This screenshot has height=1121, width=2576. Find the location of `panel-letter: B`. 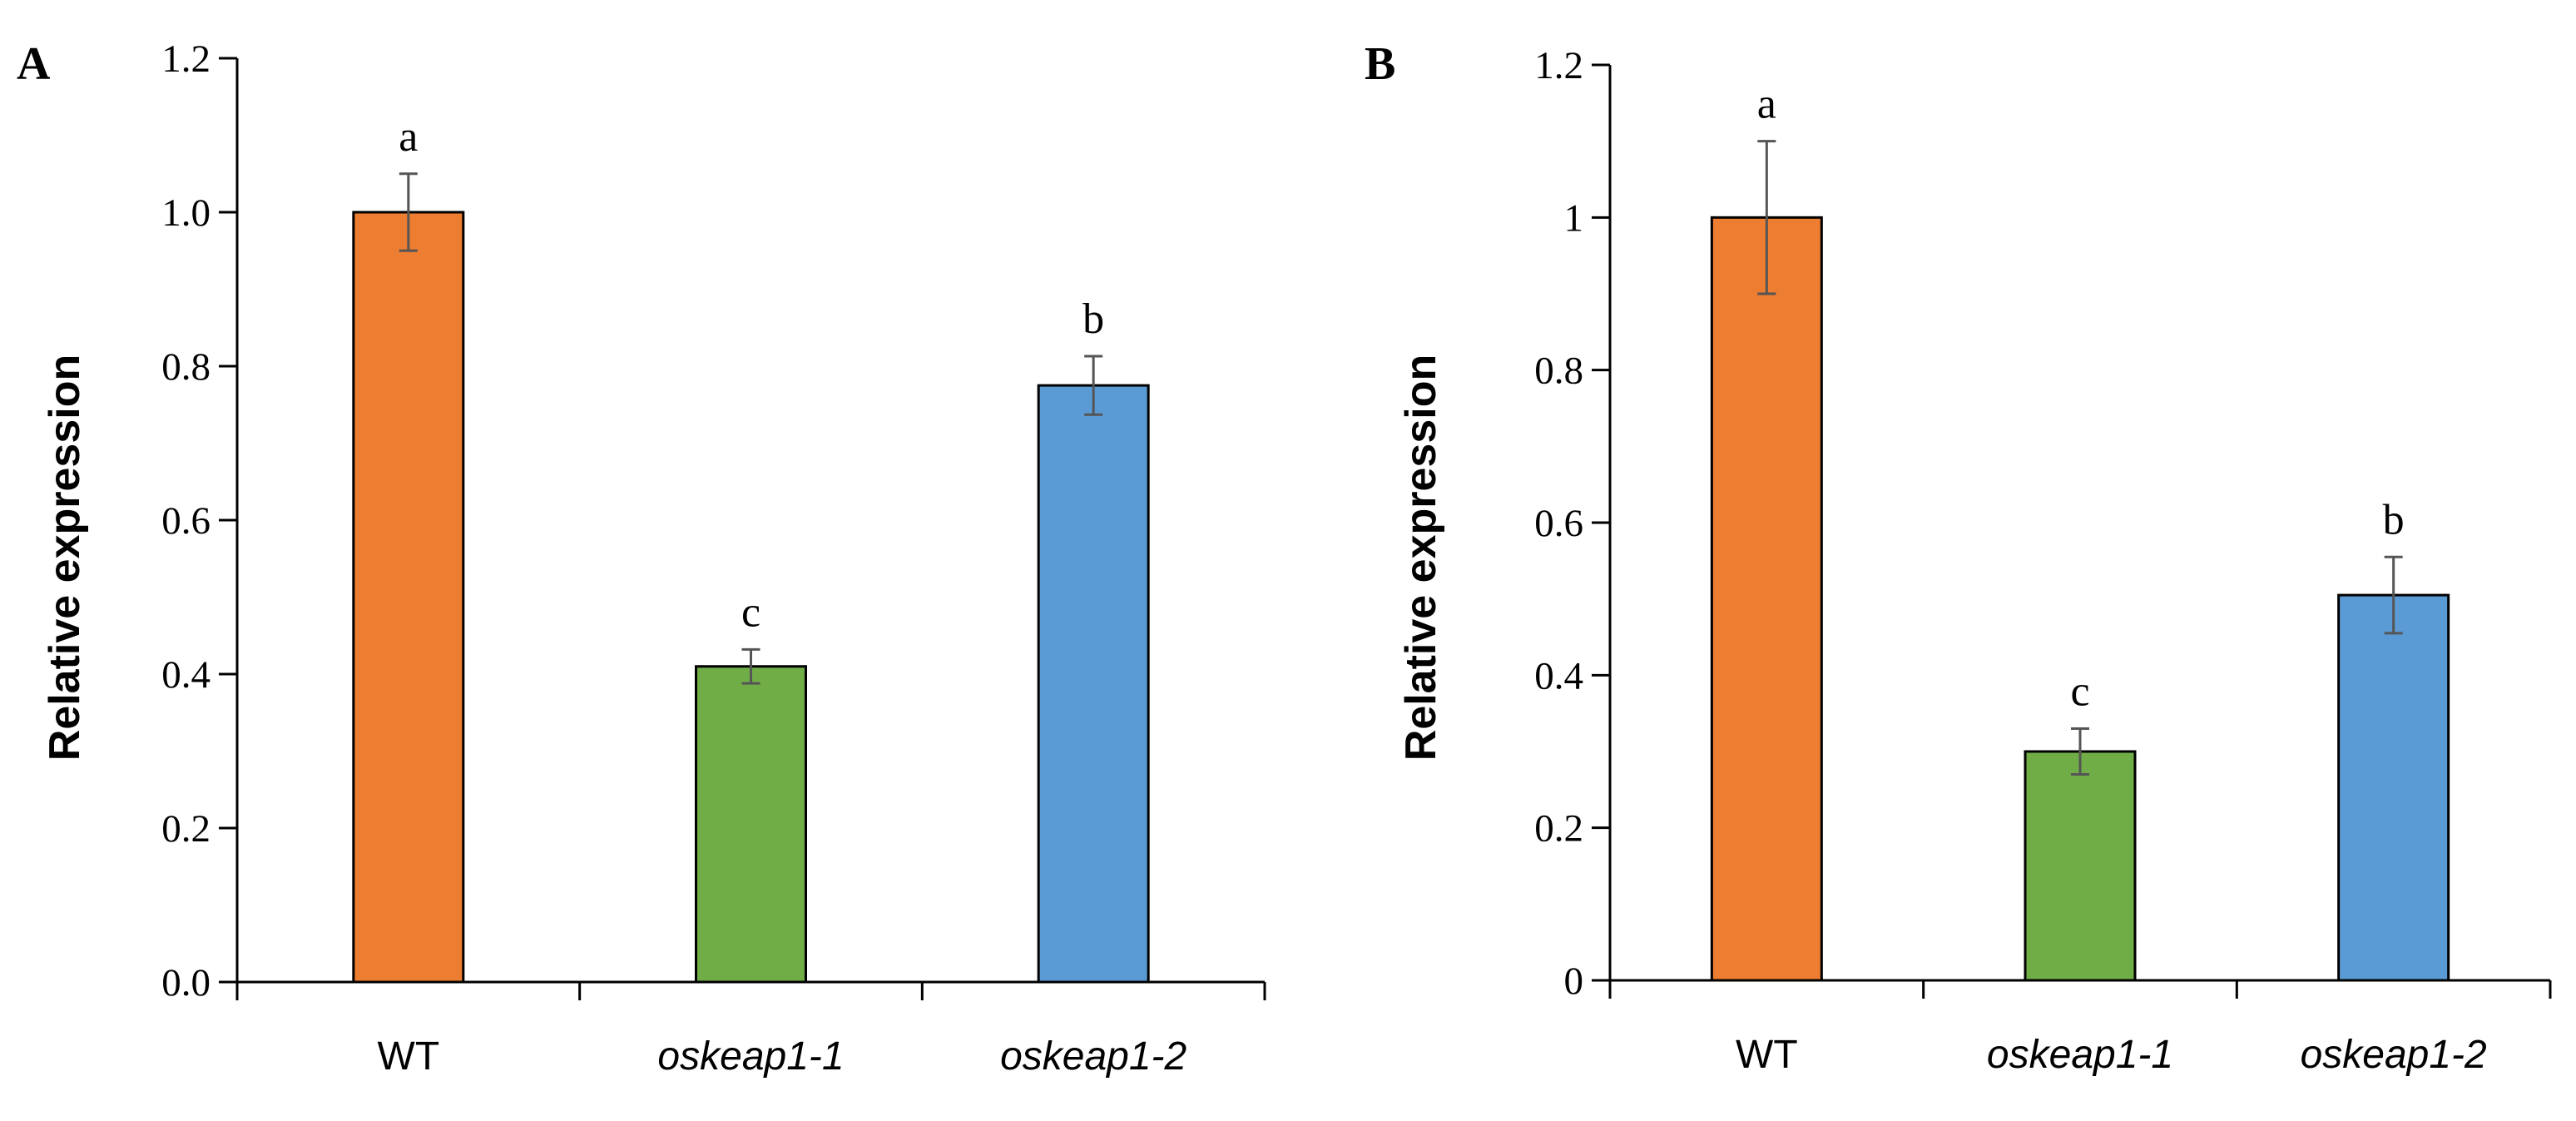

panel-letter: B is located at coordinates (1380, 64).